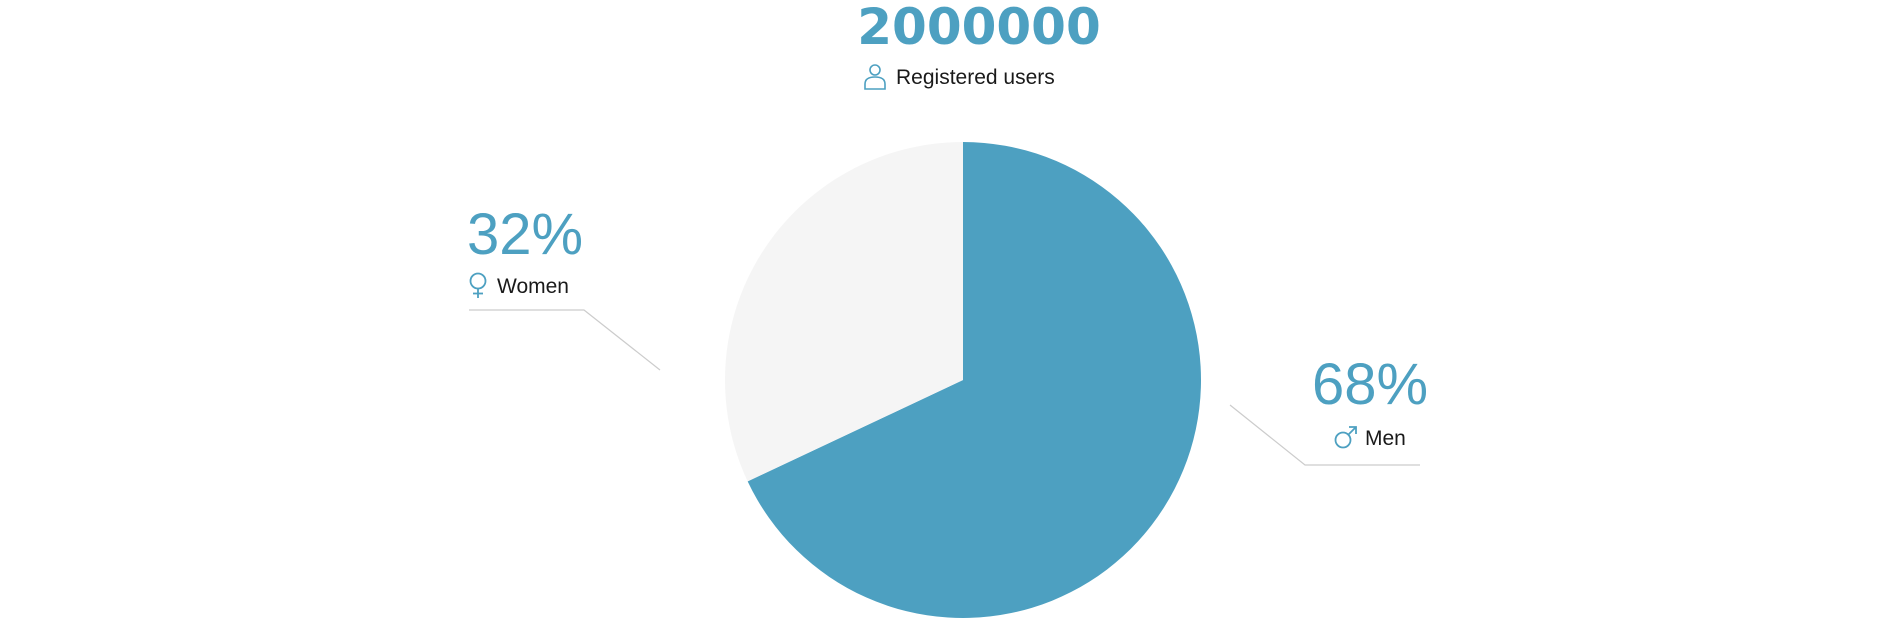 This screenshot has width=1894, height=622. Describe the element at coordinates (525, 234) in the screenshot. I see `women-percent-label: 32%` at that location.